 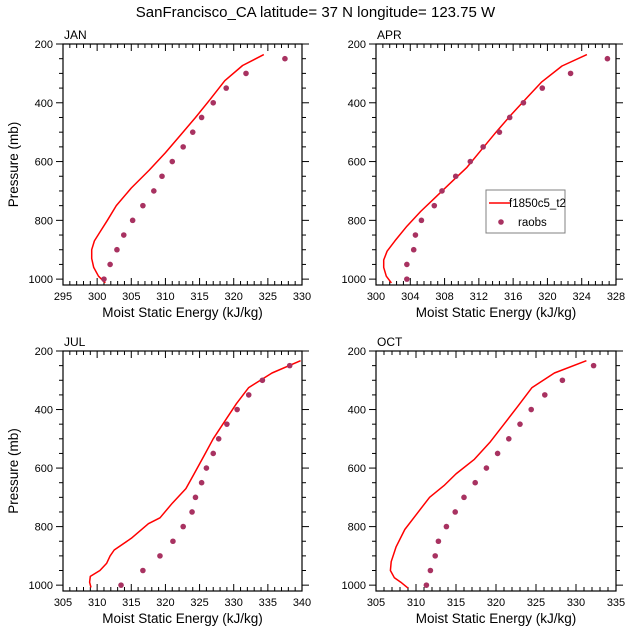 What do you see at coordinates (444, 297) in the screenshot?
I see `x-tick-label: 308` at bounding box center [444, 297].